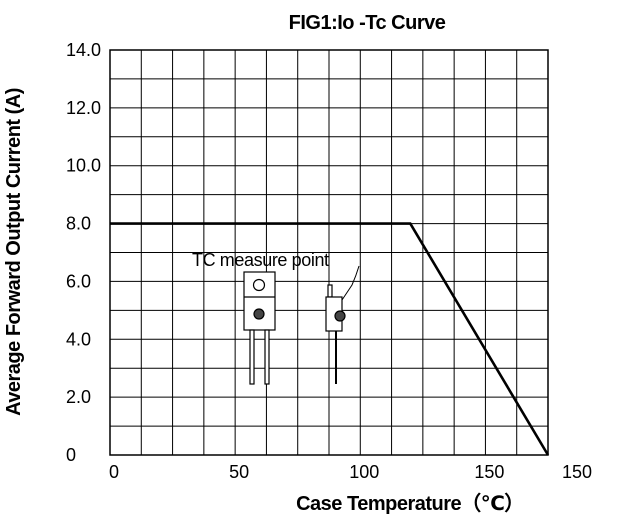 The width and height of the screenshot is (630, 517). What do you see at coordinates (78, 397) in the screenshot?
I see `y-tick-label: 2.0` at bounding box center [78, 397].